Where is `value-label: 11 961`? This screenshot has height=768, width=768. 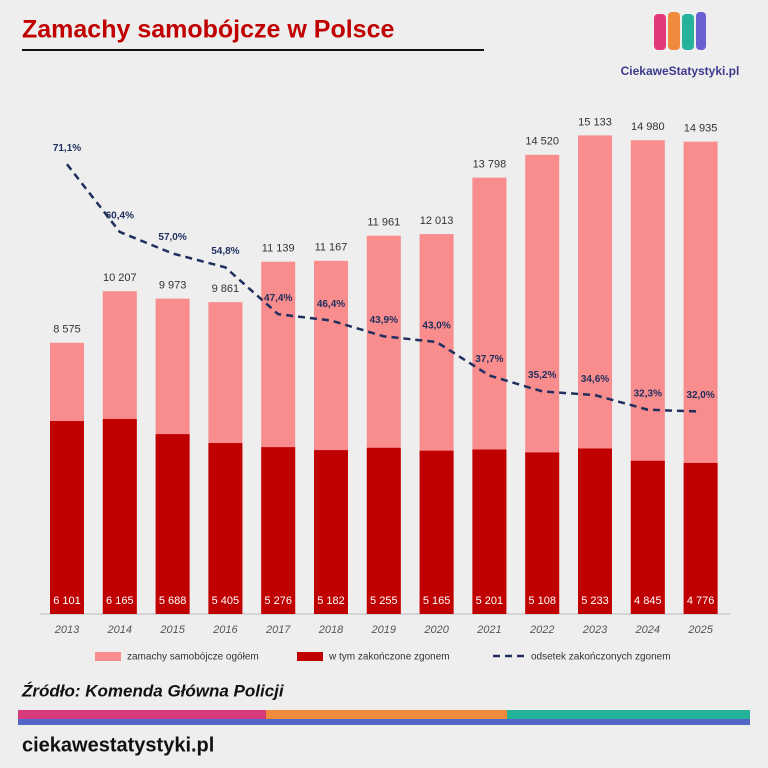 value-label: 11 961 is located at coordinates (383, 223).